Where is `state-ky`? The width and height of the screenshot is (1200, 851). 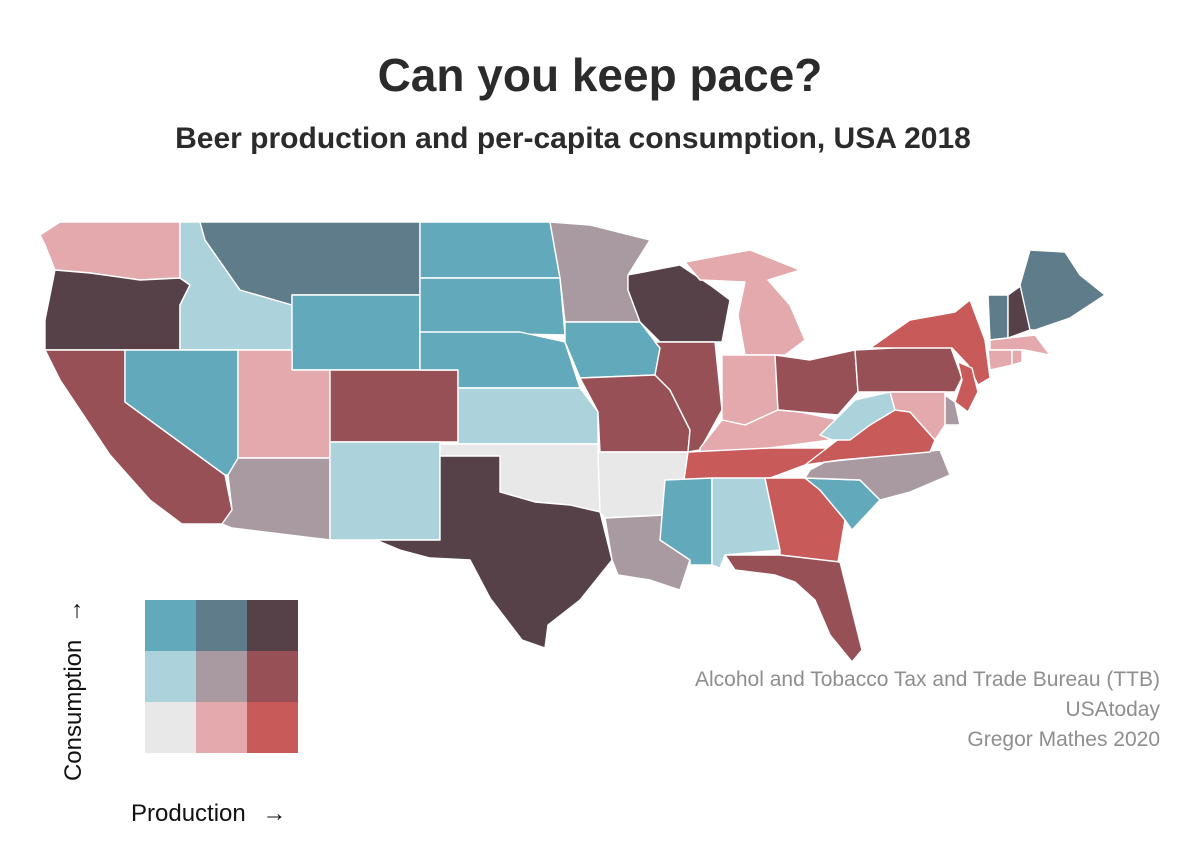
state-ky is located at coordinates (769, 431).